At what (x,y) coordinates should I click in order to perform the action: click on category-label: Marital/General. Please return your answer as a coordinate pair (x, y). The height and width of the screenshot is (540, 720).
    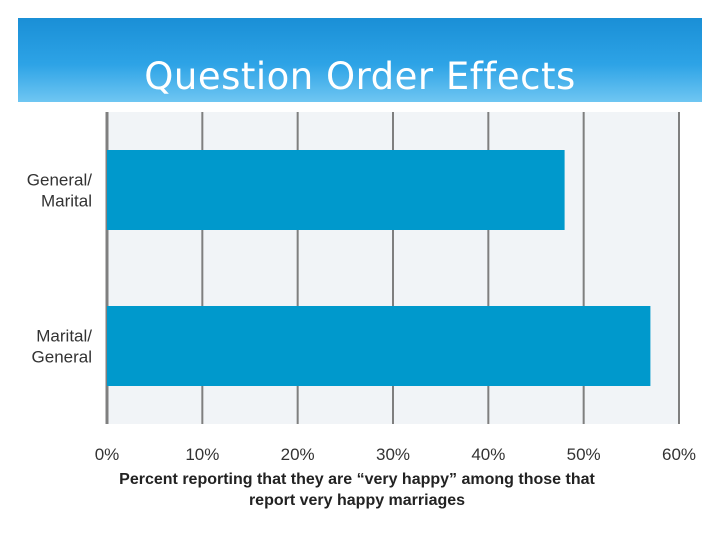
    Looking at the image, I should click on (62, 347).